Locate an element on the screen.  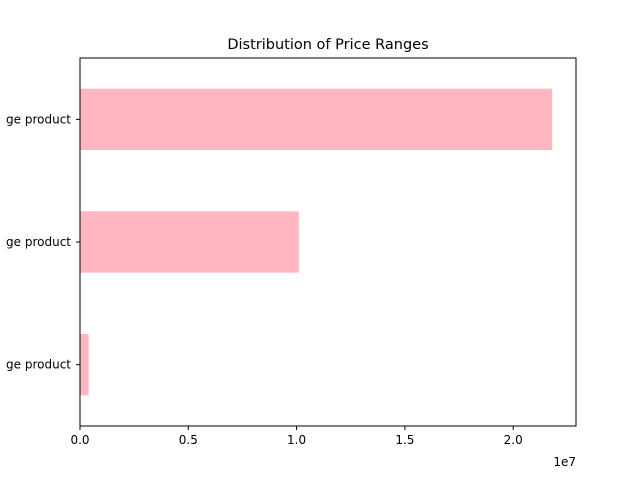
x-axis-offset-label: 1e7 is located at coordinates (564, 462).